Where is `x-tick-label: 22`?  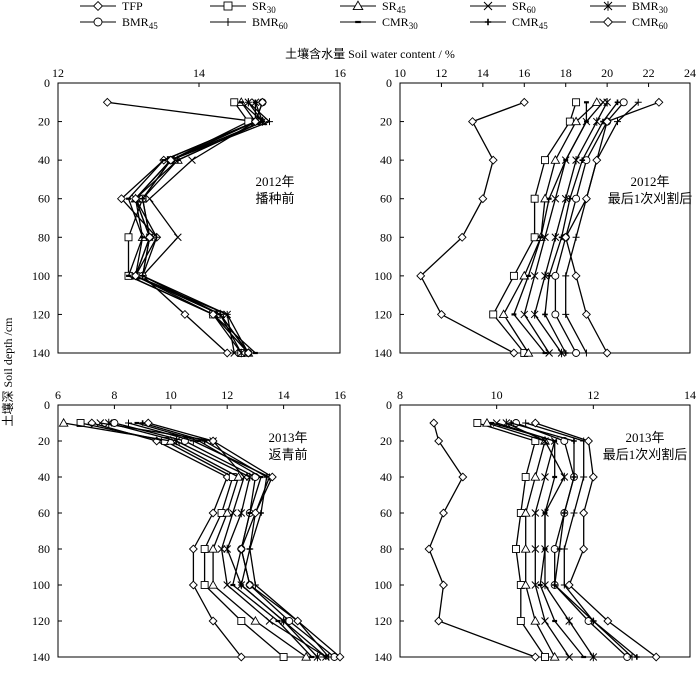
x-tick-label: 22 is located at coordinates (649, 73).